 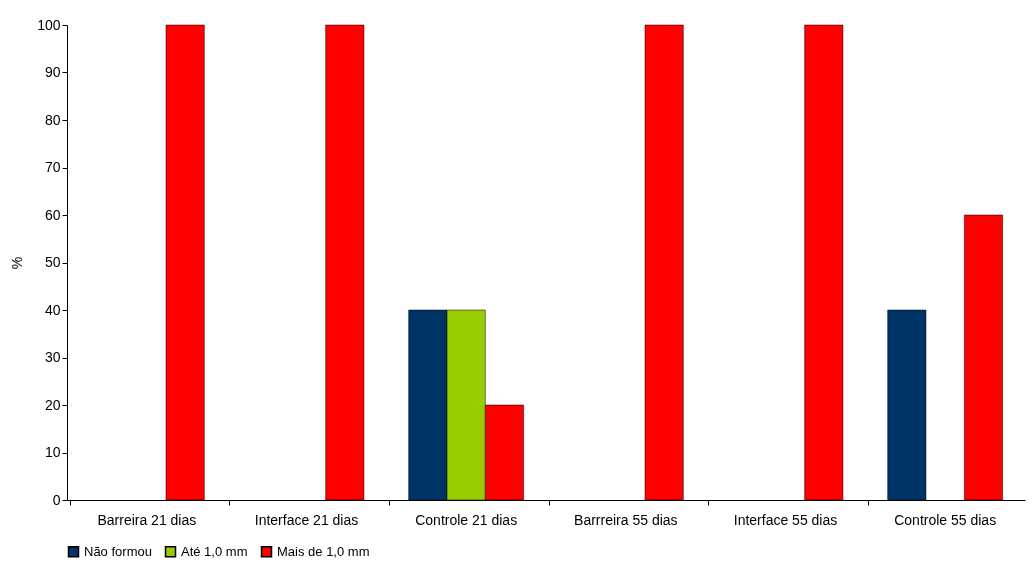 I want to click on y-tick-label: 20, so click(x=52, y=404).